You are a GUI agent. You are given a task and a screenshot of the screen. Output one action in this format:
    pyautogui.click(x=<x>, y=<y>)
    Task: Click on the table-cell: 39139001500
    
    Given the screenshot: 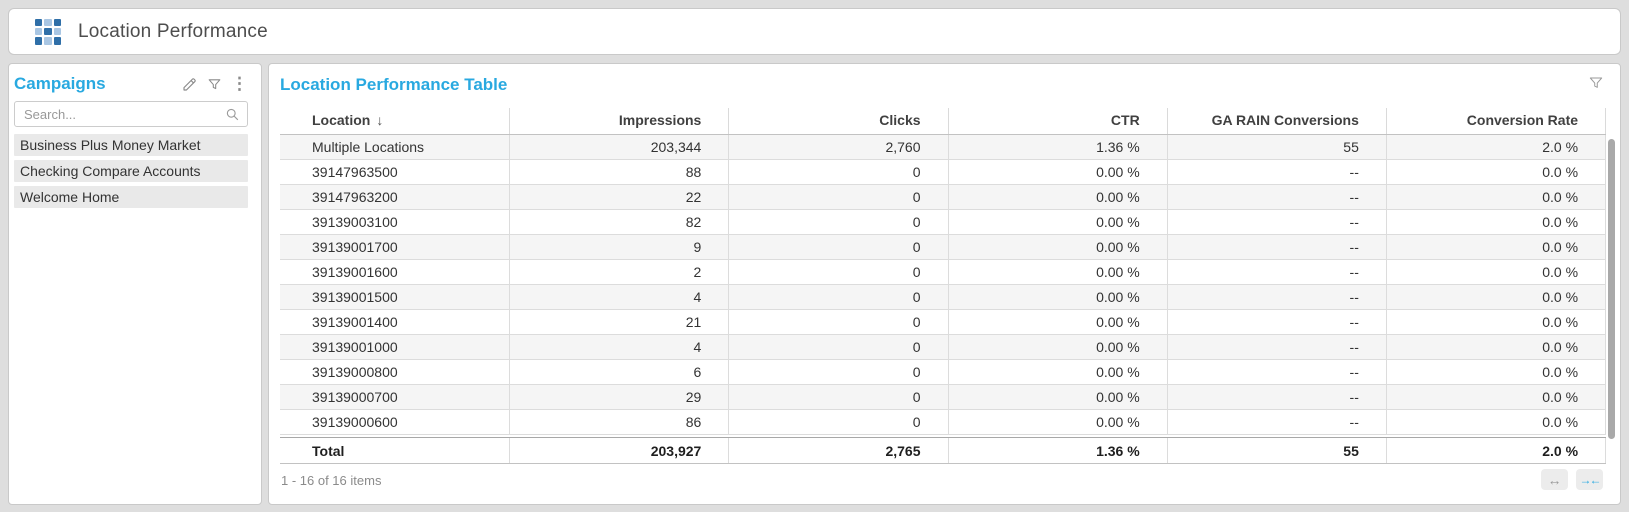 What is the action you would take?
    pyautogui.click(x=395, y=297)
    